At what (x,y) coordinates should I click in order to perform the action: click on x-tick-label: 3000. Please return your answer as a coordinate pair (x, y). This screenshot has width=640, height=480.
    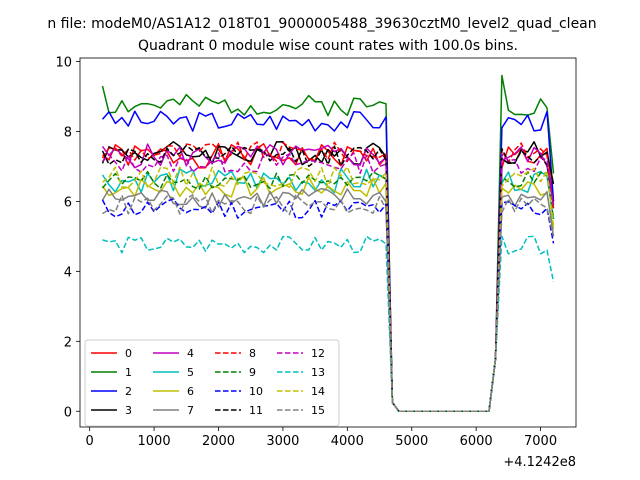
    Looking at the image, I should click on (282, 441).